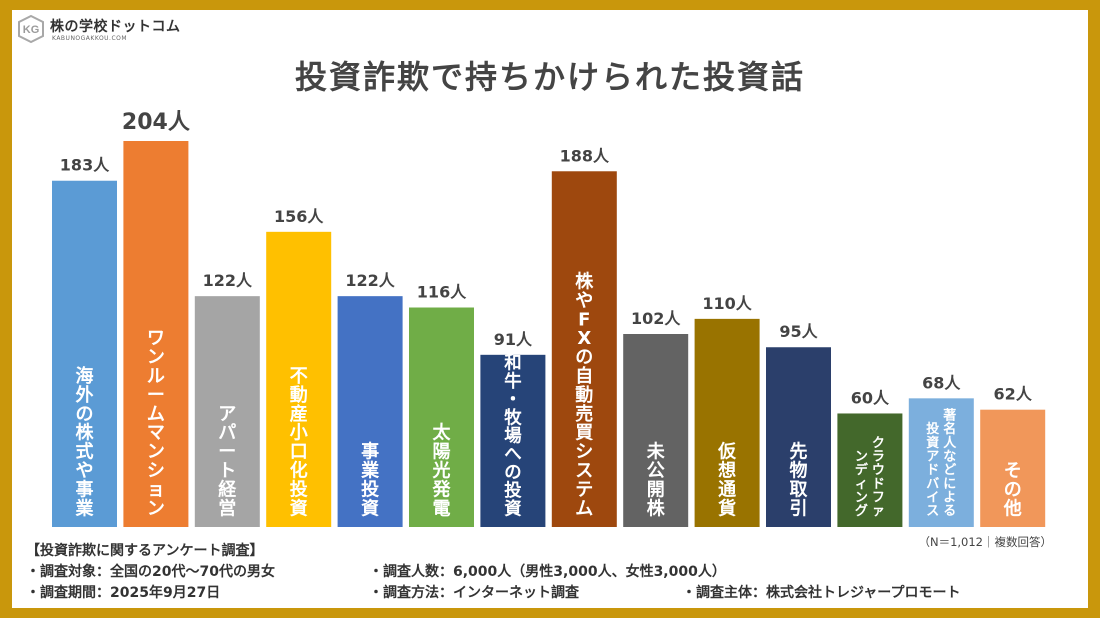  I want to click on chart-title: 投資詐欺で持ちかけられた投資話, so click(549, 77).